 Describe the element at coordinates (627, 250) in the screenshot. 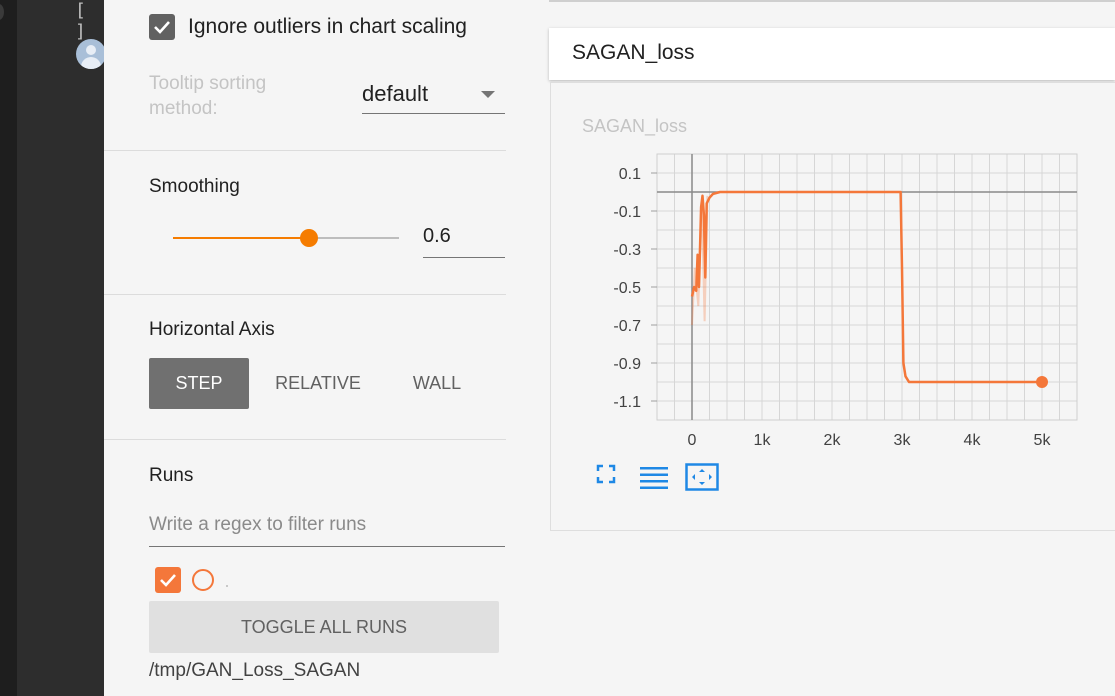

I see `y-tick-label: -0.3` at that location.